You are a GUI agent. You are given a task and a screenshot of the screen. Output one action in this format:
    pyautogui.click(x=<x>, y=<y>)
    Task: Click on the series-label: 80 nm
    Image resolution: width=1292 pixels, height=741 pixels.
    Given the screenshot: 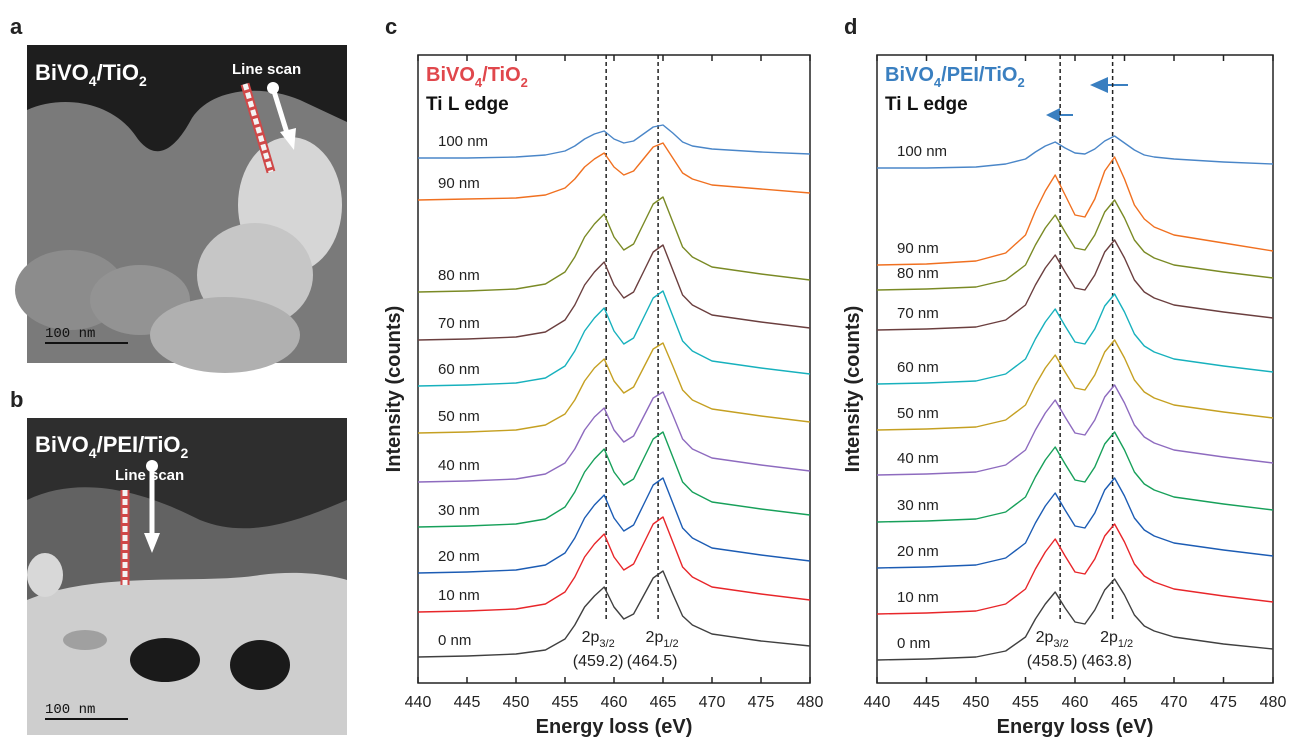 What is the action you would take?
    pyautogui.click(x=918, y=273)
    